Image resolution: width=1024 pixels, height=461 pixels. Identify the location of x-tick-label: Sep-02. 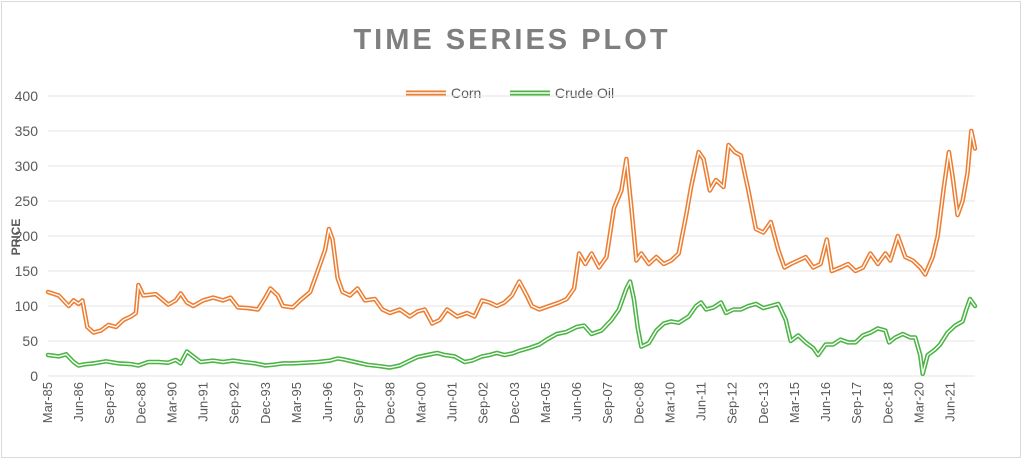
(483, 403).